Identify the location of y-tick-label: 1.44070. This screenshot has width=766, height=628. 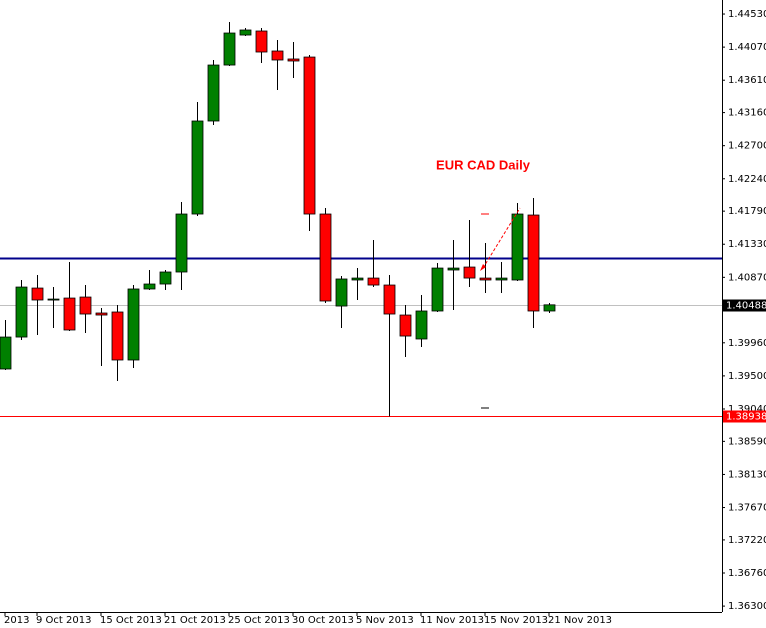
(747, 47).